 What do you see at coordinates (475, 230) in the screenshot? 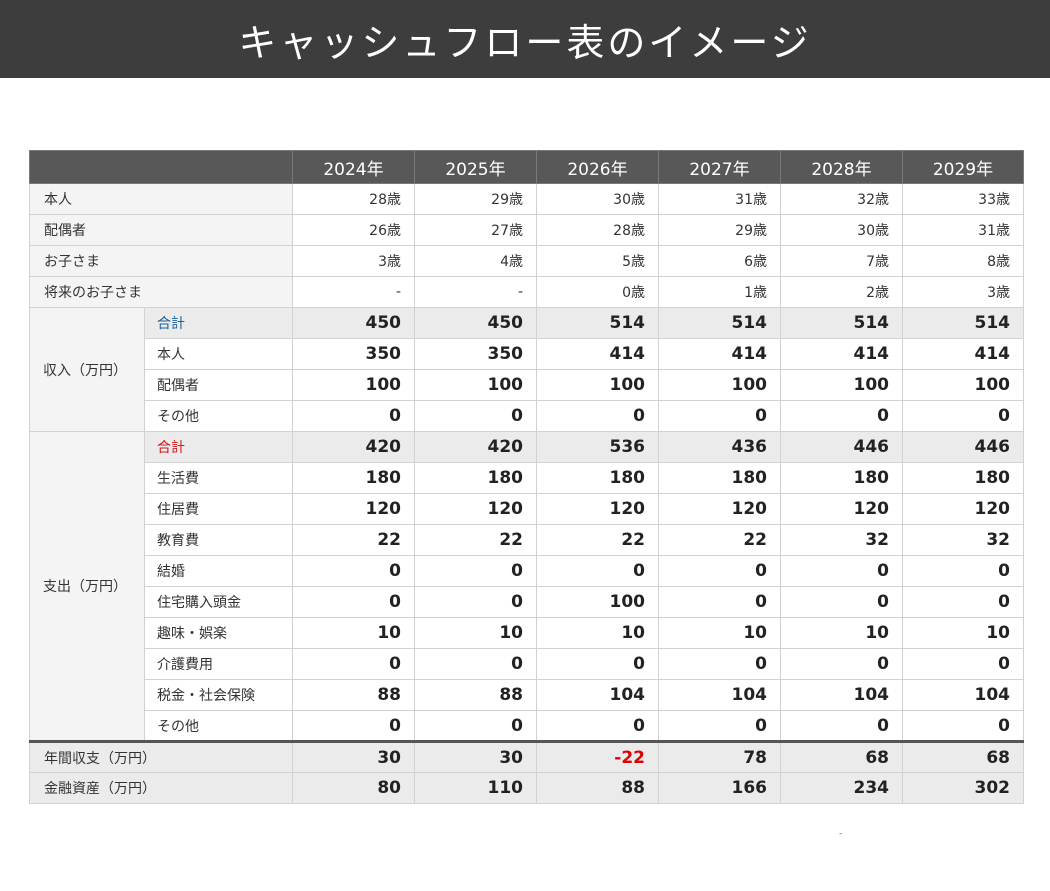
I see `age-cell: 27歳` at bounding box center [475, 230].